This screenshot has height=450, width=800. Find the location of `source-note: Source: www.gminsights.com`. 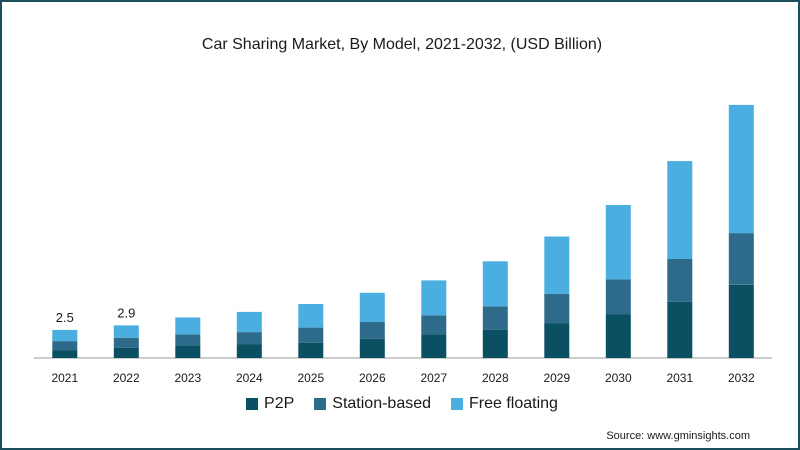

source-note: Source: www.gminsights.com is located at coordinates (678, 436).